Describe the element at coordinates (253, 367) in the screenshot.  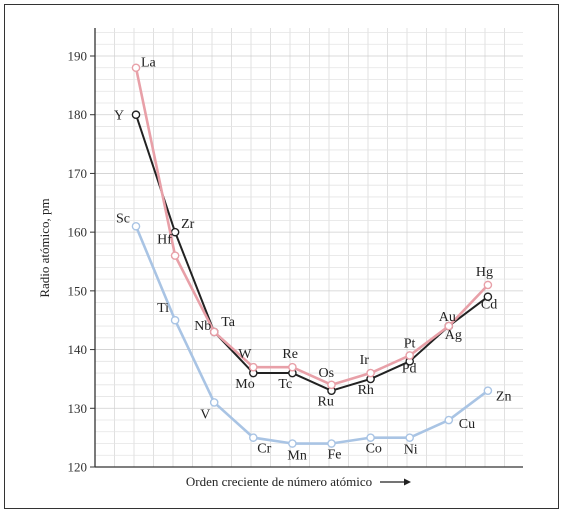
I see `point-marker-W` at that location.